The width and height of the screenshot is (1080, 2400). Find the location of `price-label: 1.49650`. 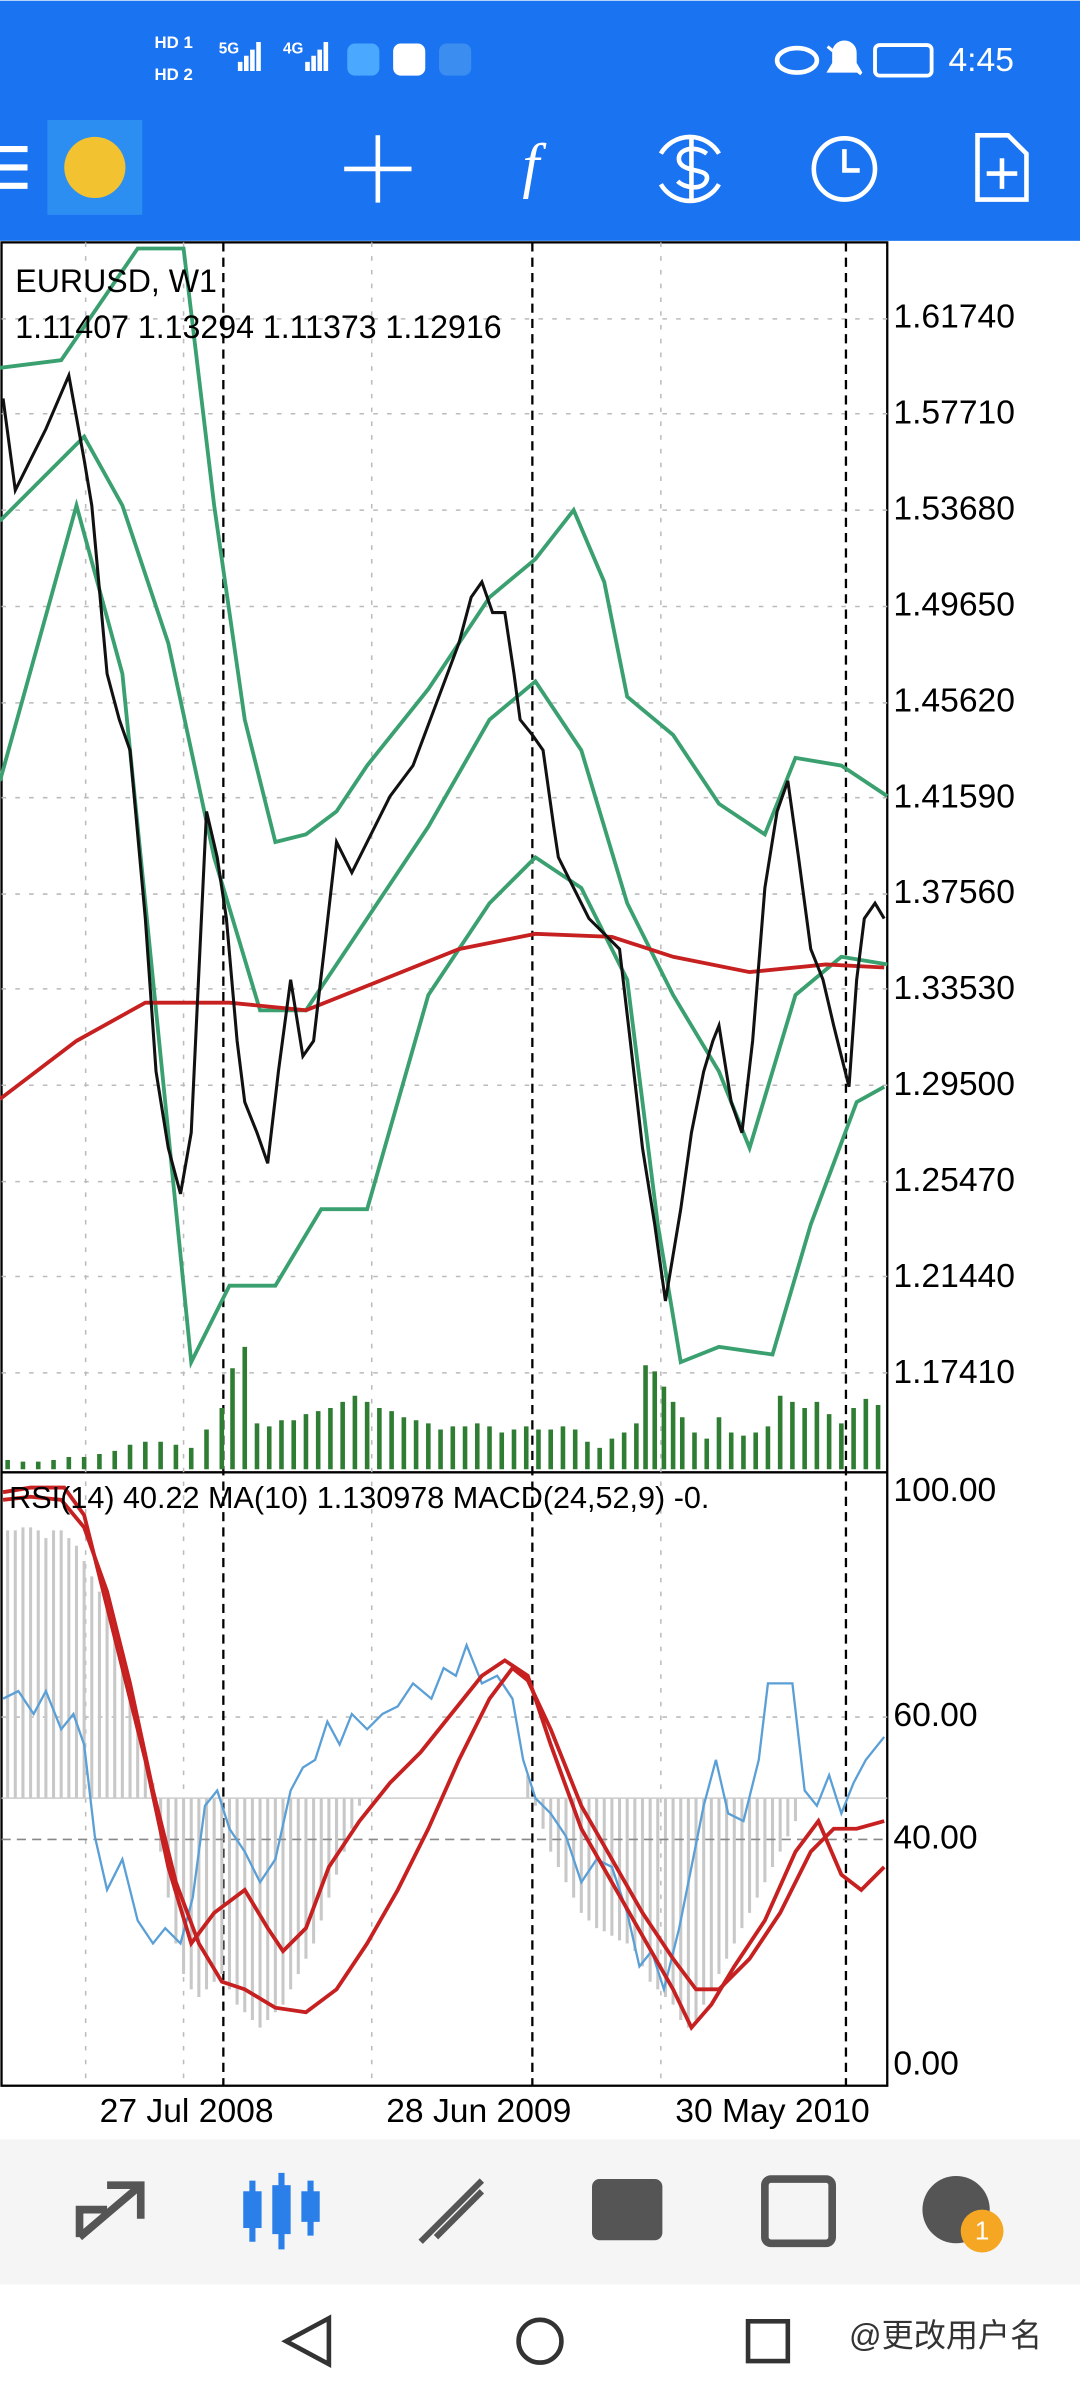

price-label: 1.49650 is located at coordinates (954, 605).